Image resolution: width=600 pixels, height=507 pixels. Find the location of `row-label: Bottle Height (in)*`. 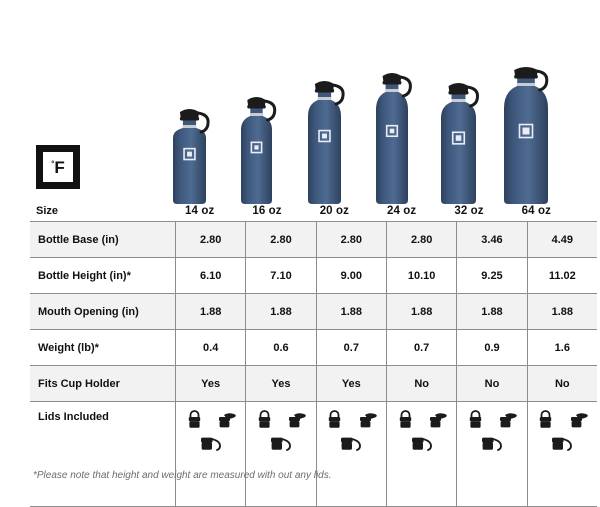

row-label: Bottle Height (in)* is located at coordinates (103, 275).